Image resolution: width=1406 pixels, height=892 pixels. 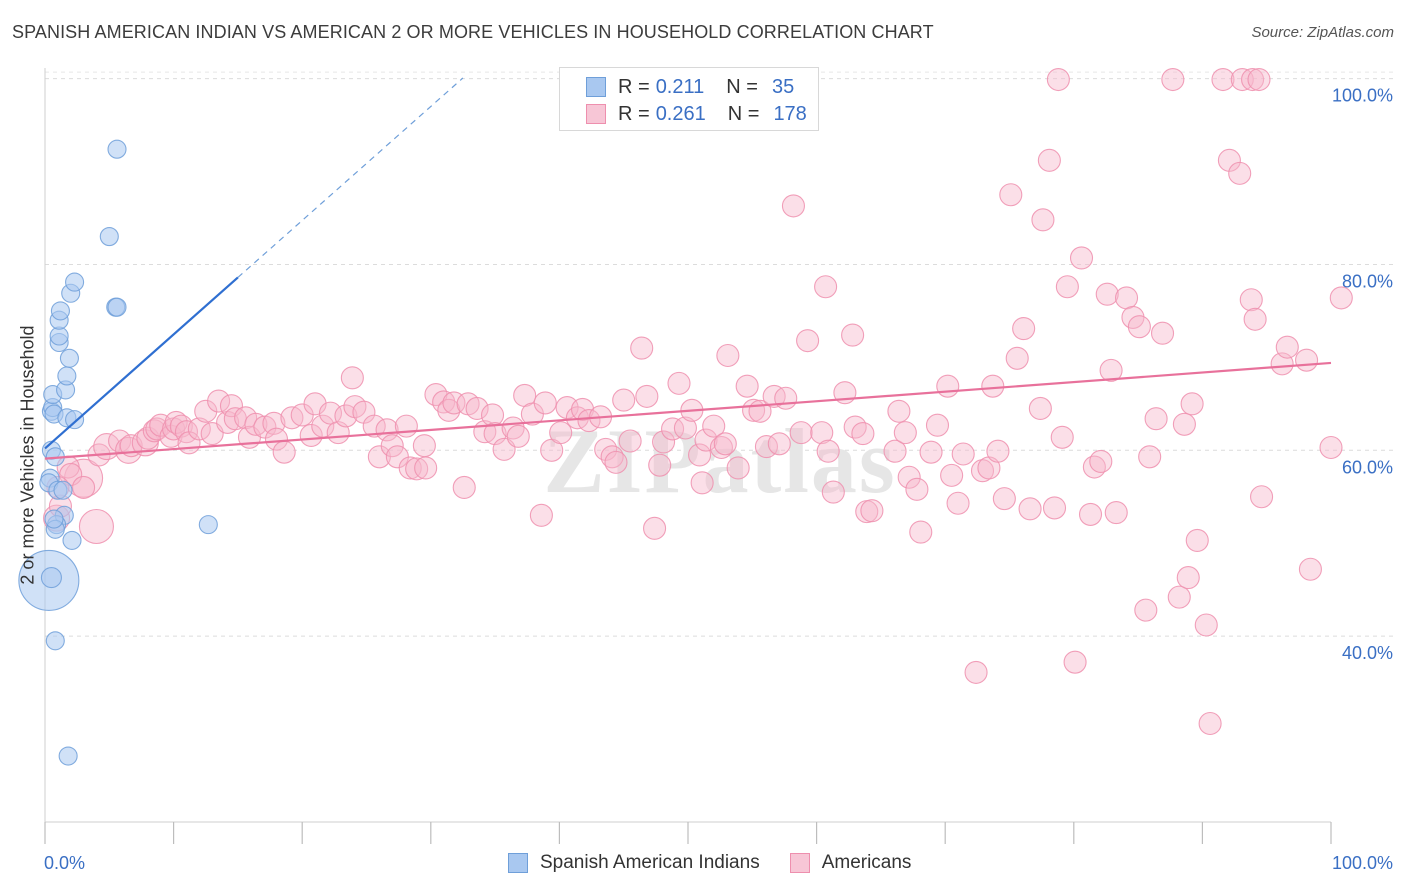 What do you see at coordinates (743, 113) in the screenshot?
I see `n-label: N =` at bounding box center [743, 113].